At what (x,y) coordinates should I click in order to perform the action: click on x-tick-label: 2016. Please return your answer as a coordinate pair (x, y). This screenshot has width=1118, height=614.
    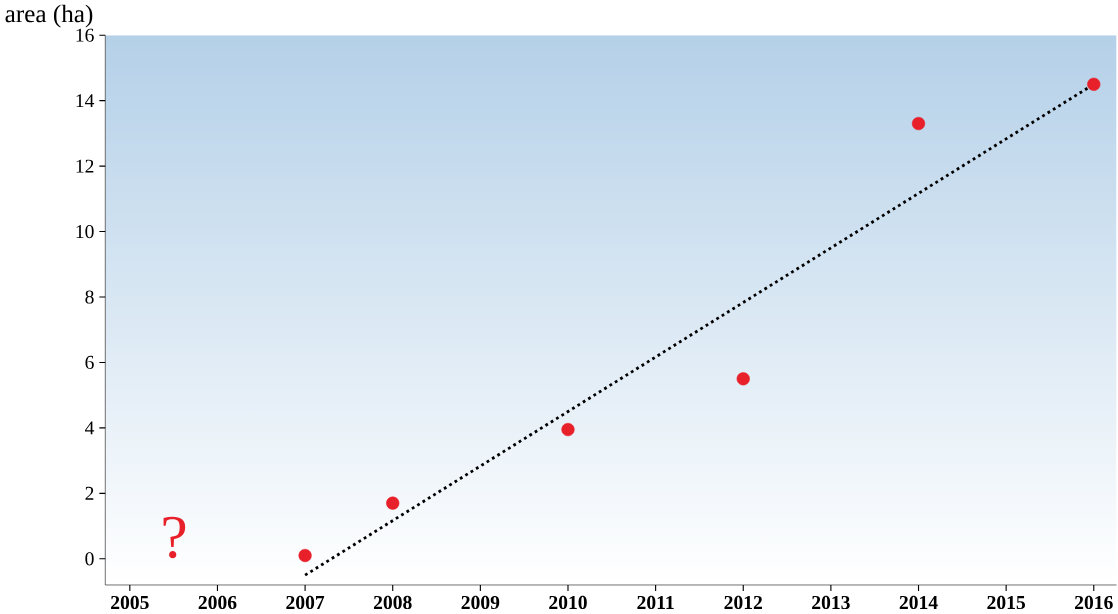
    Looking at the image, I should click on (1094, 603).